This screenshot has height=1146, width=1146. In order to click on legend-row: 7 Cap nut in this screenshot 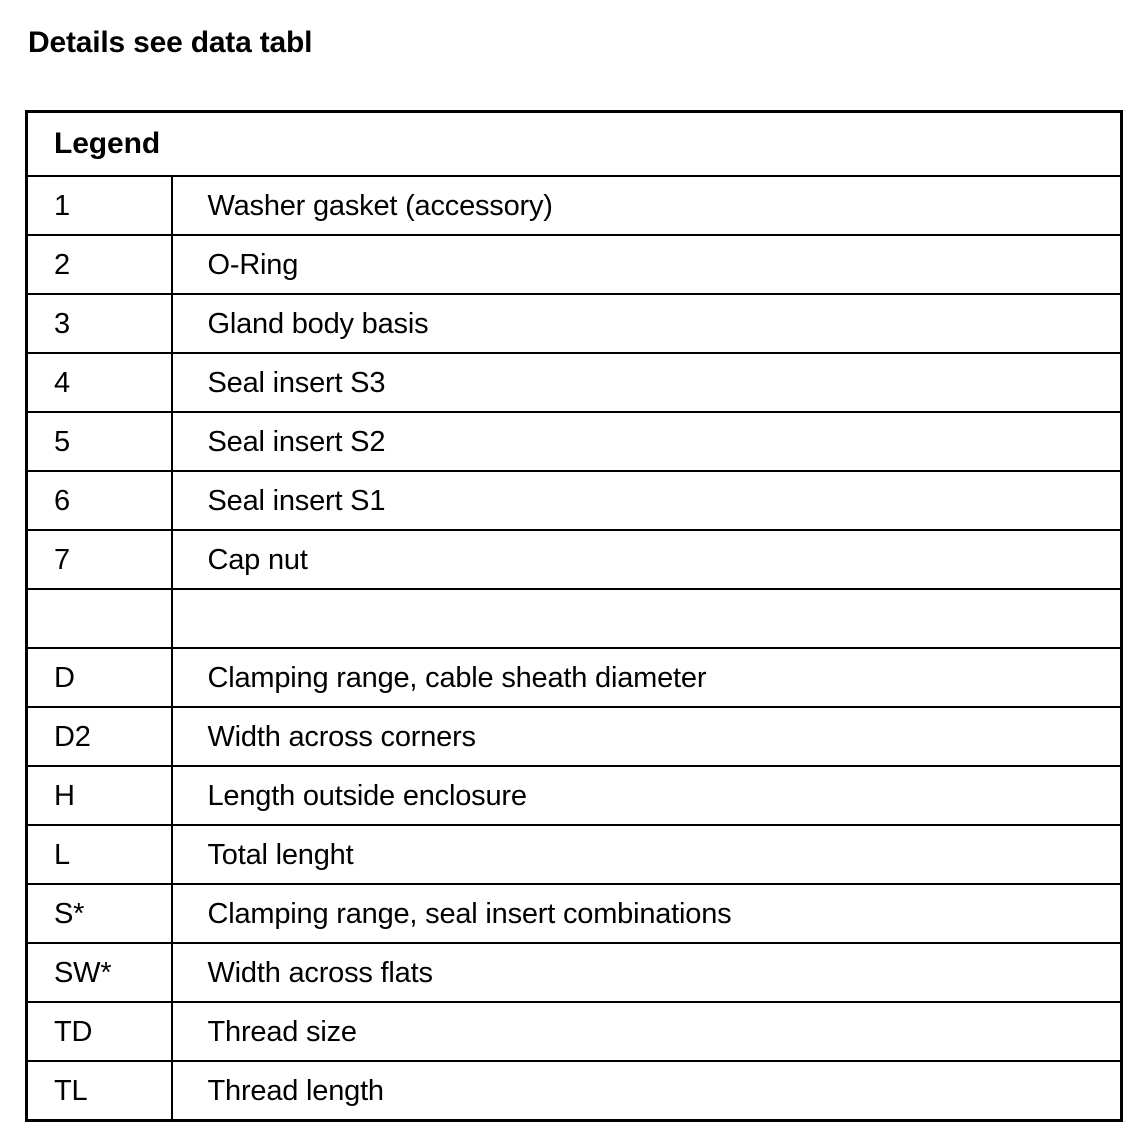, I will do `click(574, 559)`.